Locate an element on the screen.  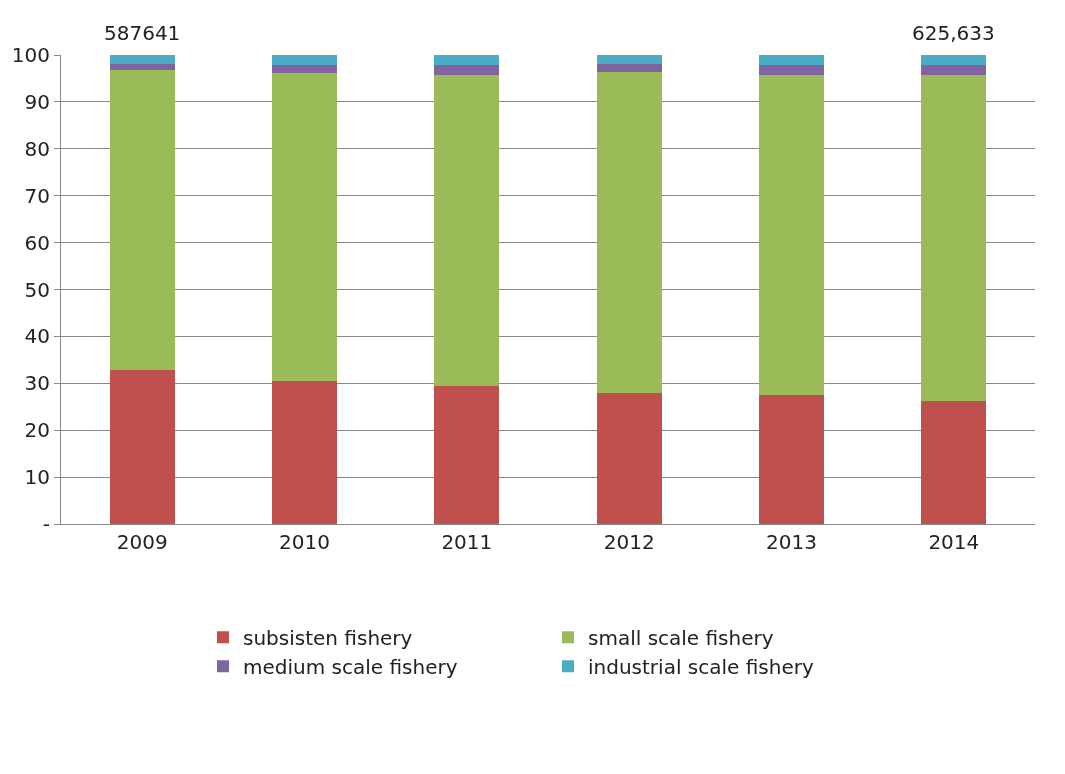
y-tick-label: 30 is located at coordinates (37, 383).